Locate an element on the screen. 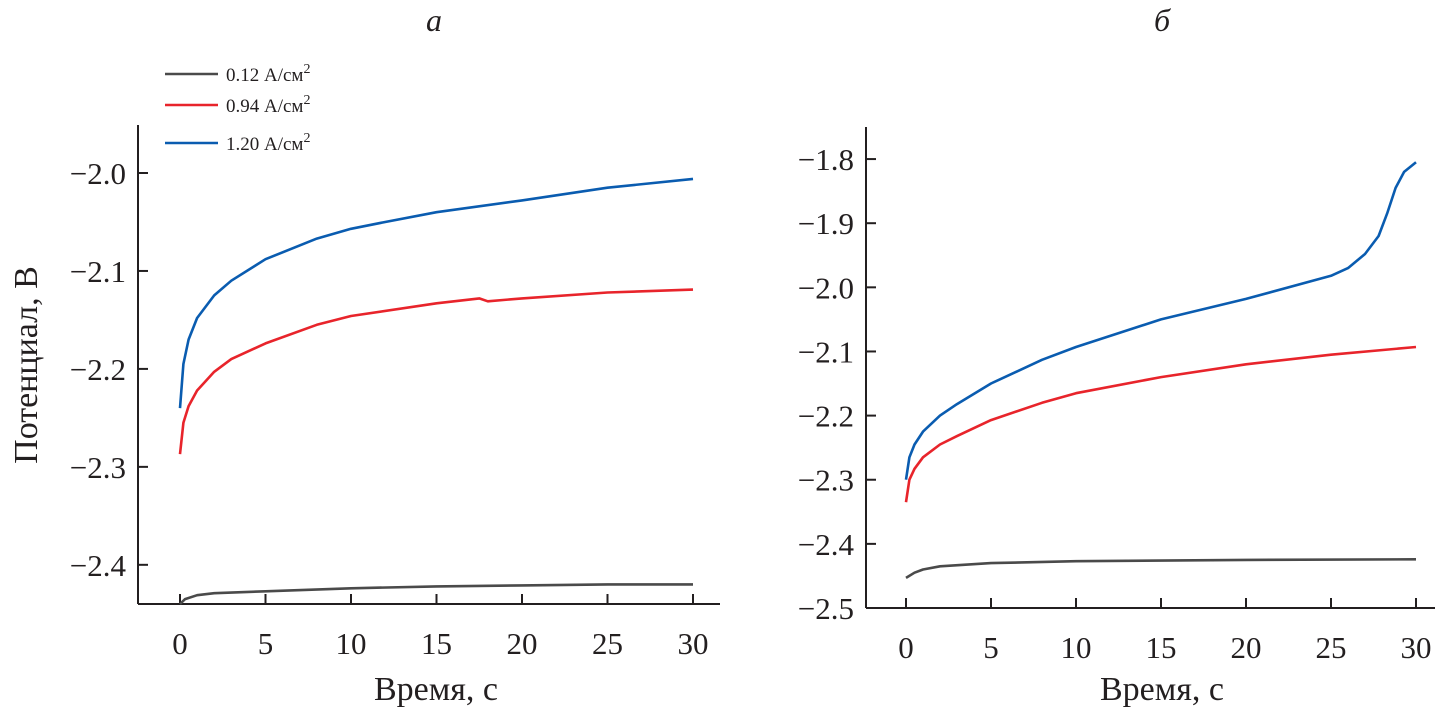 The height and width of the screenshot is (713, 1435). panel-b-y-tick-label: −1.9 is located at coordinates (826, 223).